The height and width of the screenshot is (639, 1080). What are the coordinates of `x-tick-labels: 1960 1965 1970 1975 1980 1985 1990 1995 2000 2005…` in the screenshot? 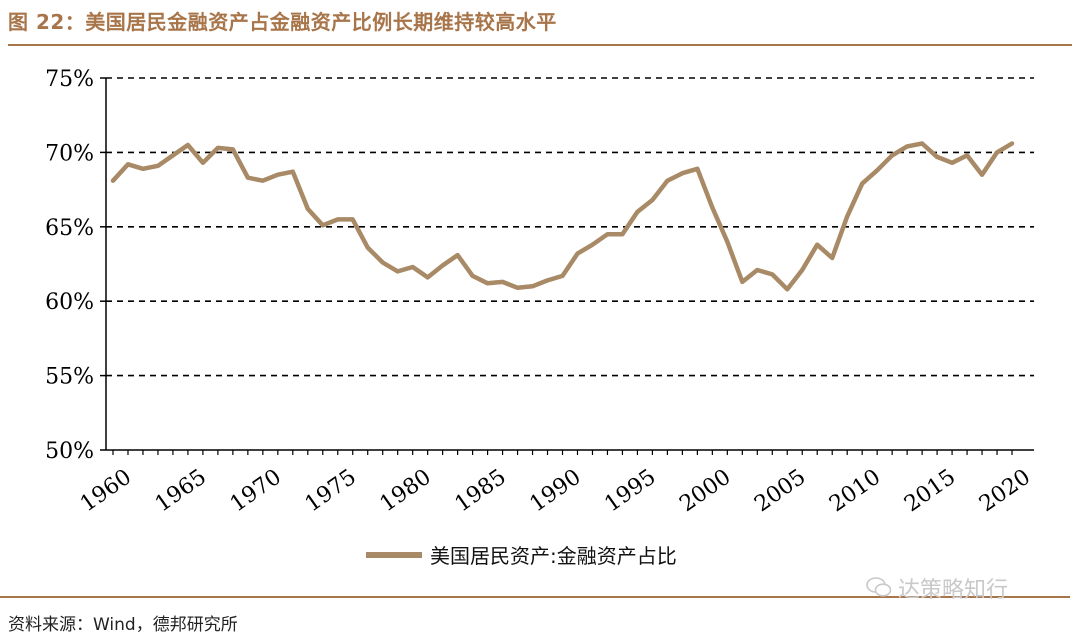 It's located at (555, 491).